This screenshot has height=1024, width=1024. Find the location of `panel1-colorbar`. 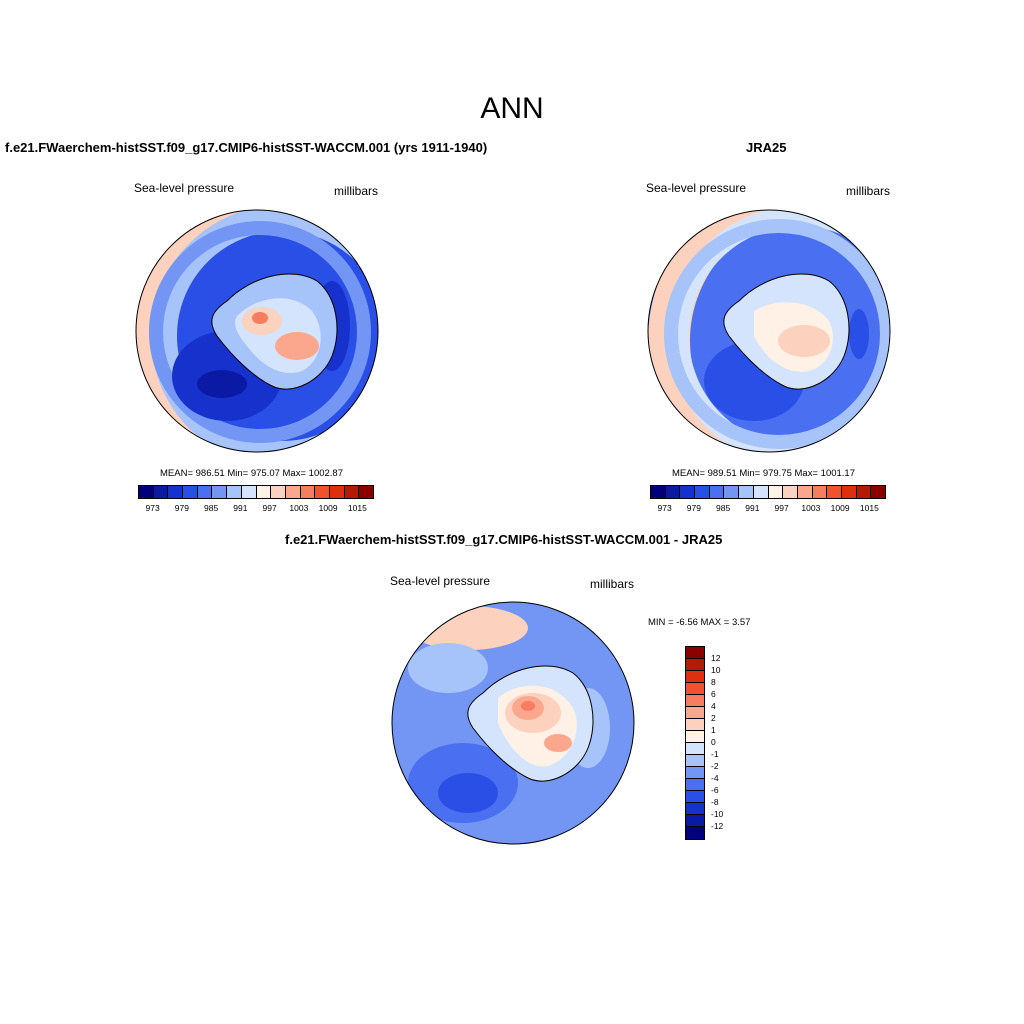

panel1-colorbar is located at coordinates (256, 492).